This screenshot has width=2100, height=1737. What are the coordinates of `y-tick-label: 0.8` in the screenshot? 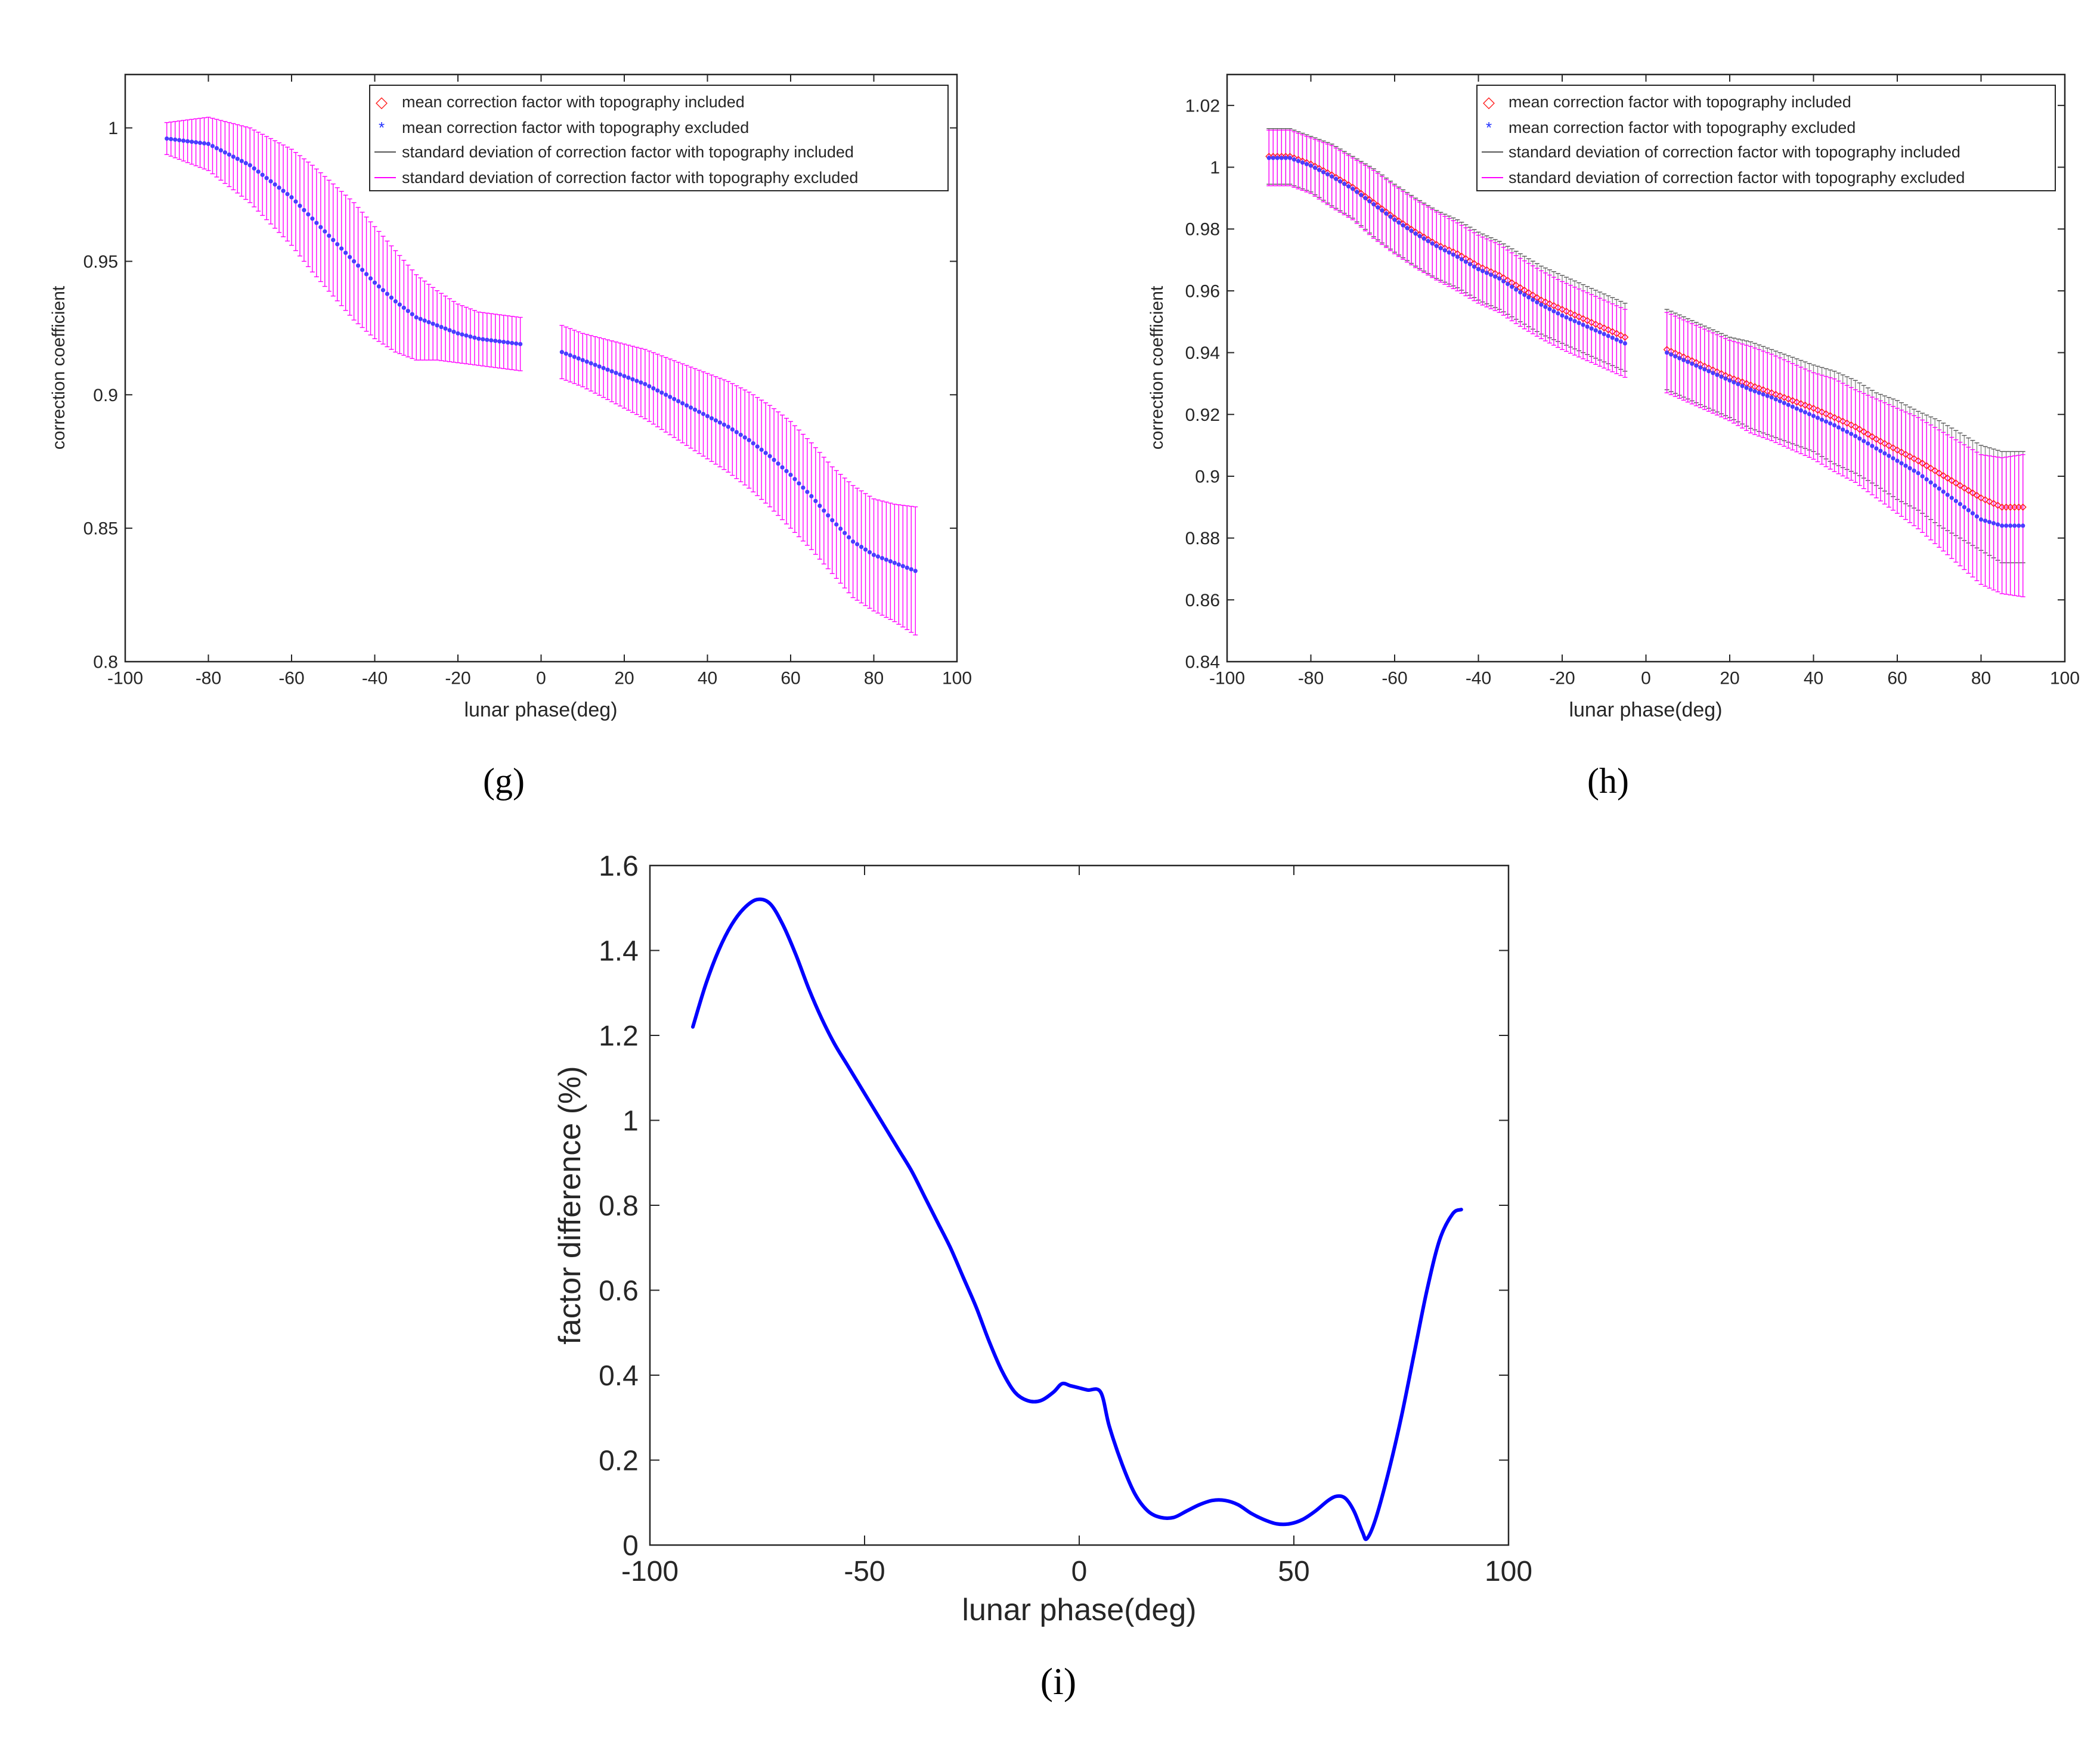 It's located at (105, 662).